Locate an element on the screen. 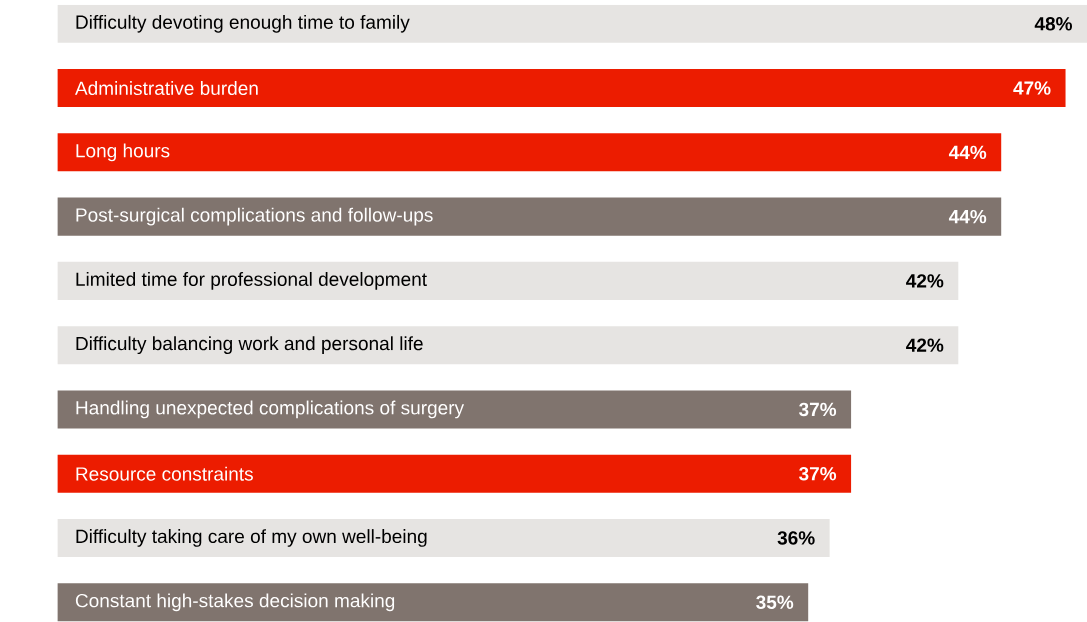  y-tick-label: Difficulty balancing work and personal life is located at coordinates (249, 345).